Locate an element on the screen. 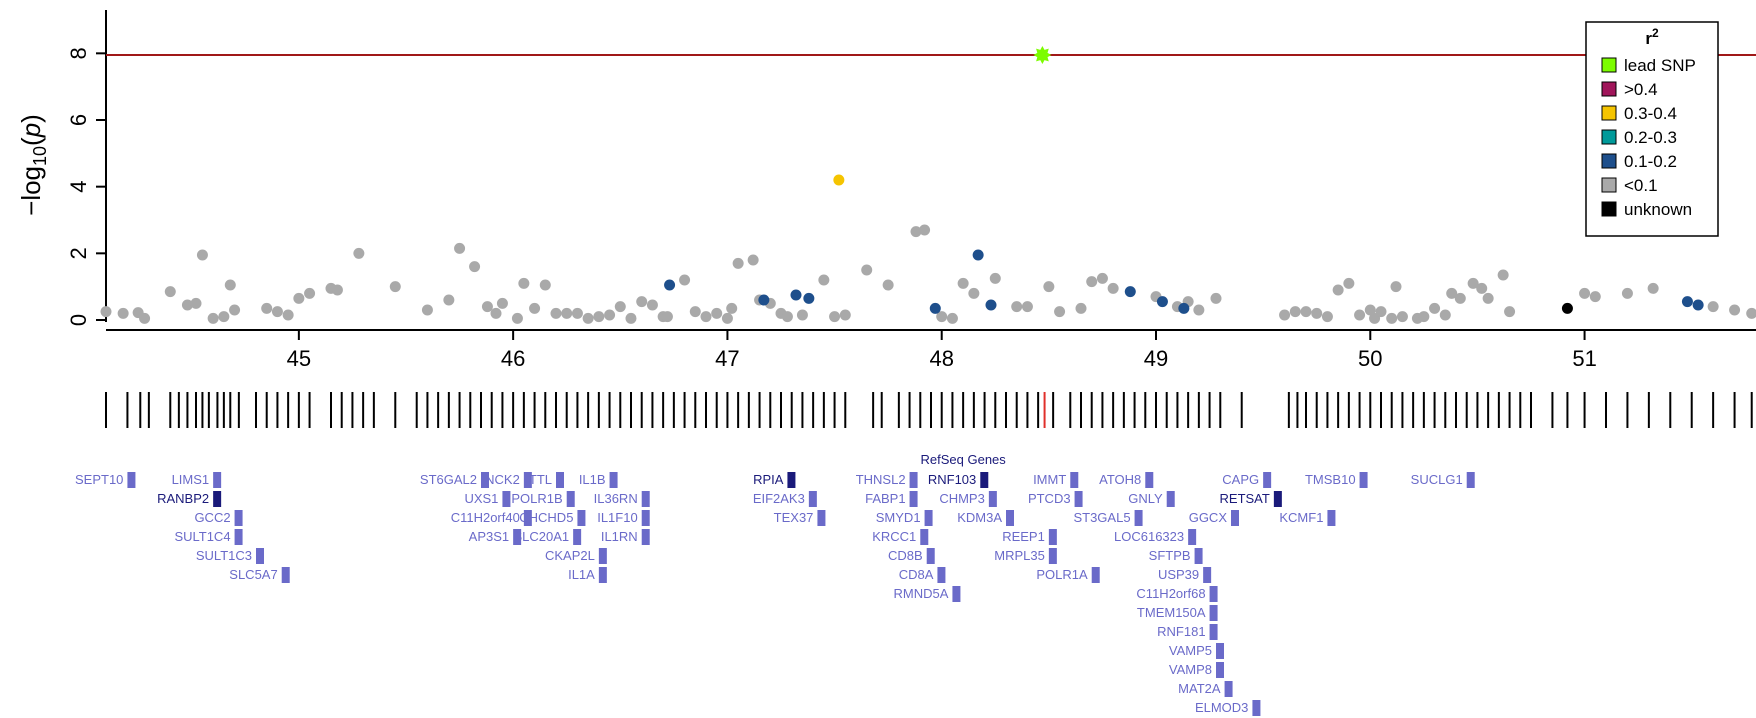 Image resolution: width=1756 pixels, height=718 pixels. x-tick-label: 51 is located at coordinates (1584, 358).